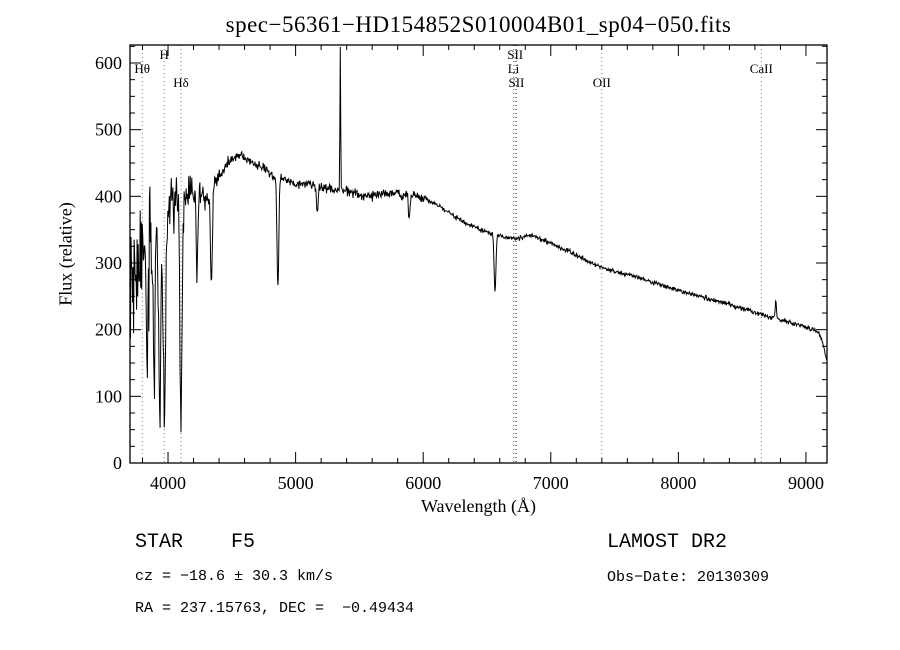 The height and width of the screenshot is (650, 900). I want to click on ra-dec-value: RA = 237.15763, DEC = −0.49434, so click(275, 608).